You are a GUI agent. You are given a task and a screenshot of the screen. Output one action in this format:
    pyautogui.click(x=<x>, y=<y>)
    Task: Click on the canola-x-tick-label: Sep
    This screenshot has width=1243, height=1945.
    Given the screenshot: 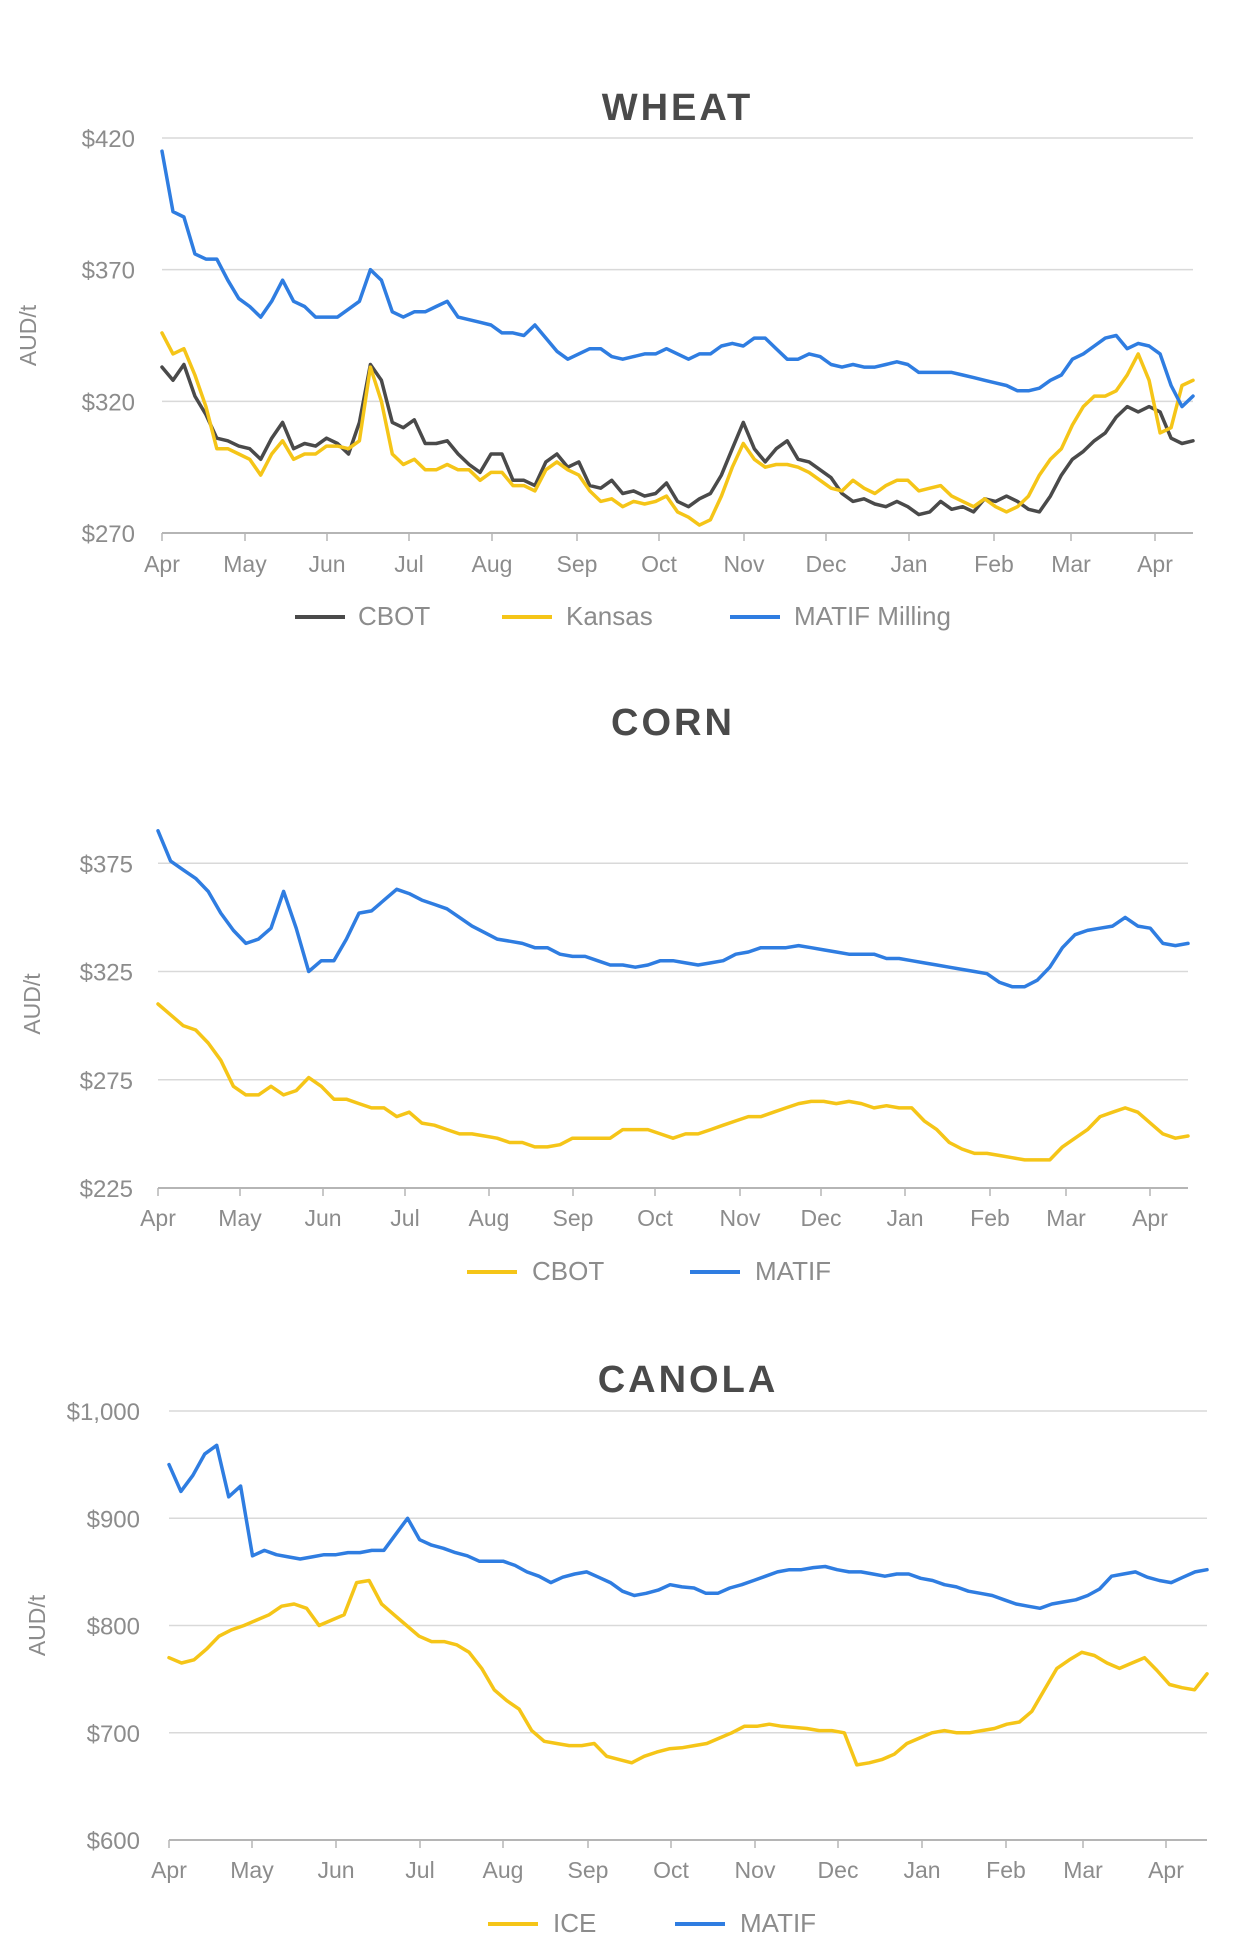 What is the action you would take?
    pyautogui.click(x=588, y=1870)
    